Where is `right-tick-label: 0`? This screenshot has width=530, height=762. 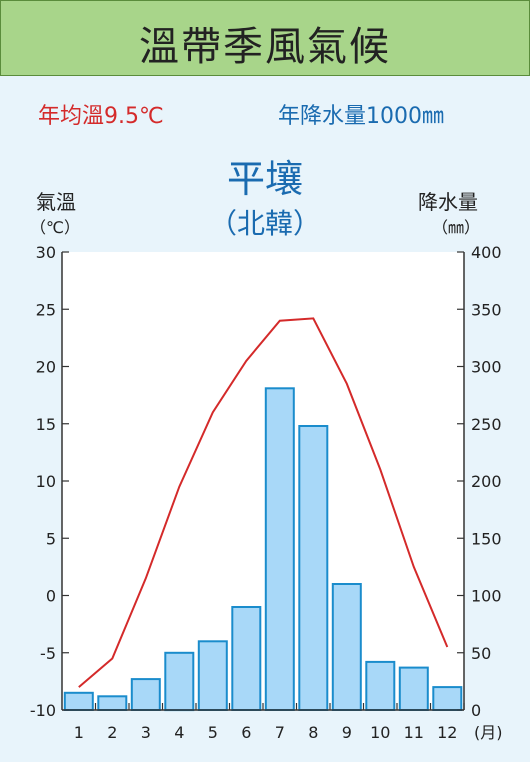
right-tick-label: 0 is located at coordinates (476, 710).